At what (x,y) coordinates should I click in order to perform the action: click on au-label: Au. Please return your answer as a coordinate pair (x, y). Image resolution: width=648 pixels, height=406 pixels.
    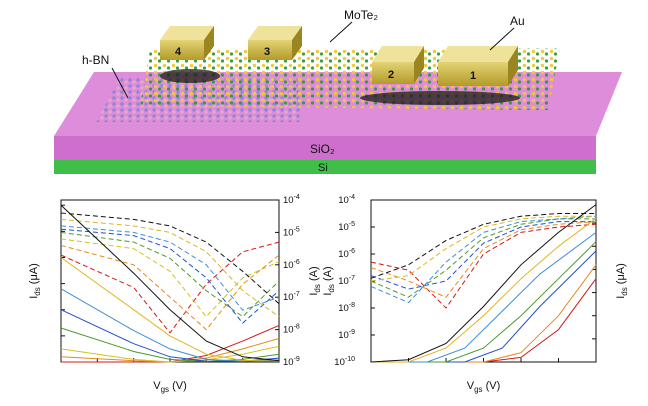
    Looking at the image, I should click on (517, 21).